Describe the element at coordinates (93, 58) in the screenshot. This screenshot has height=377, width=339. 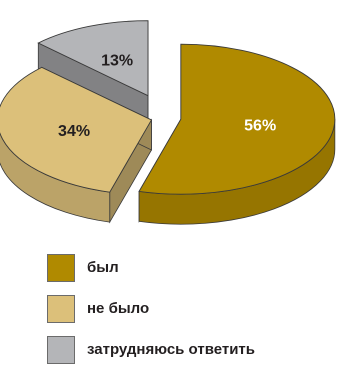
I see `pie-slice-2-top` at that location.